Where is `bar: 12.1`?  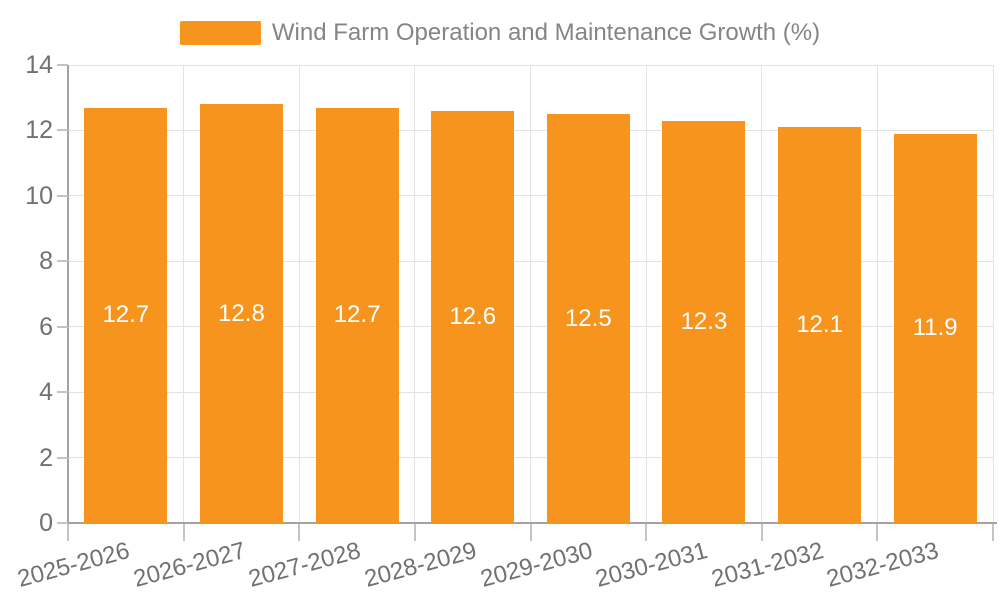
bar: 12.1 is located at coordinates (820, 325).